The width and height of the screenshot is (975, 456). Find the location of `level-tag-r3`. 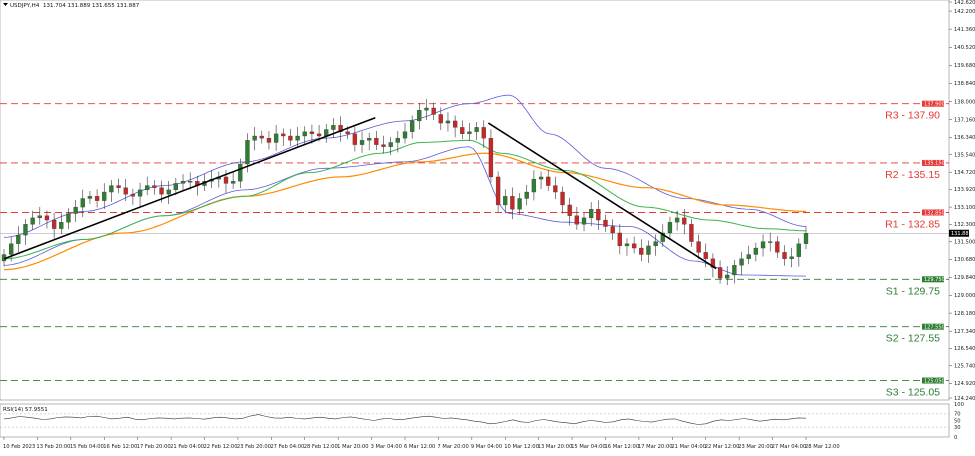

level-tag-r3 is located at coordinates (933, 103).